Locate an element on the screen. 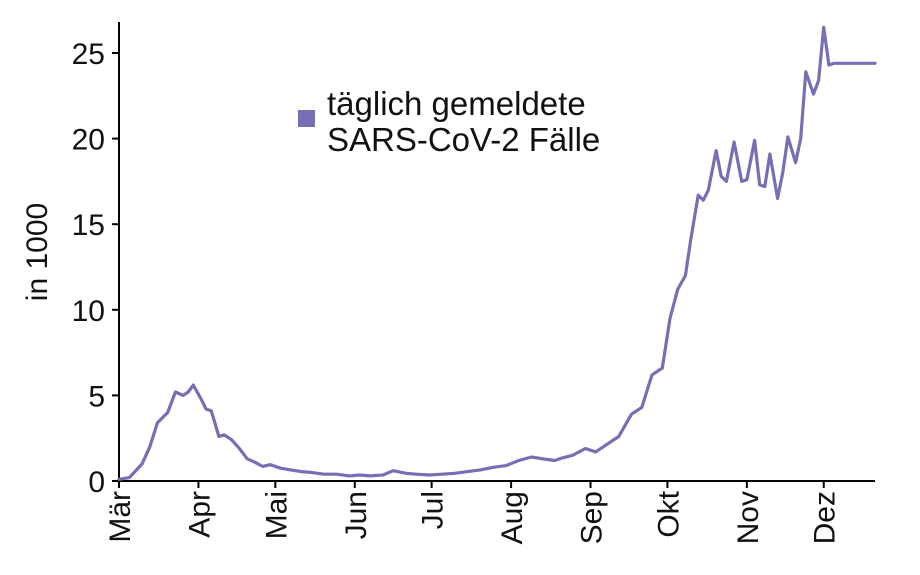 The image size is (920, 575). x-tick-label: Jun is located at coordinates (356, 515).